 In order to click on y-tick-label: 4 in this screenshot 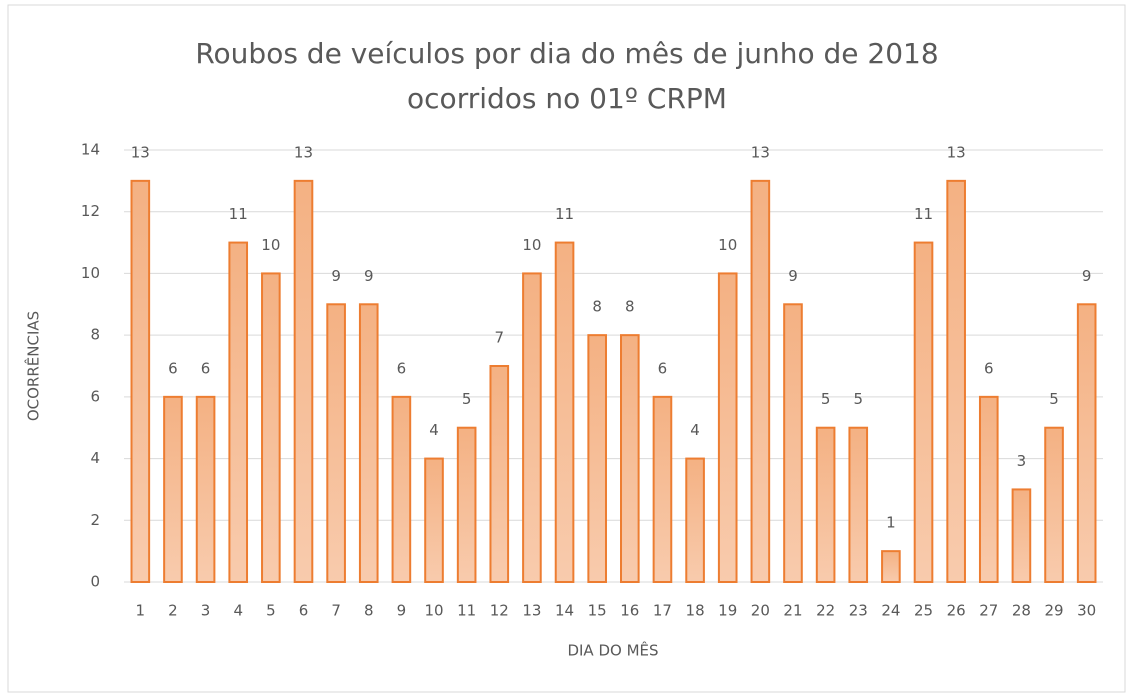, I will do `click(95, 458)`.